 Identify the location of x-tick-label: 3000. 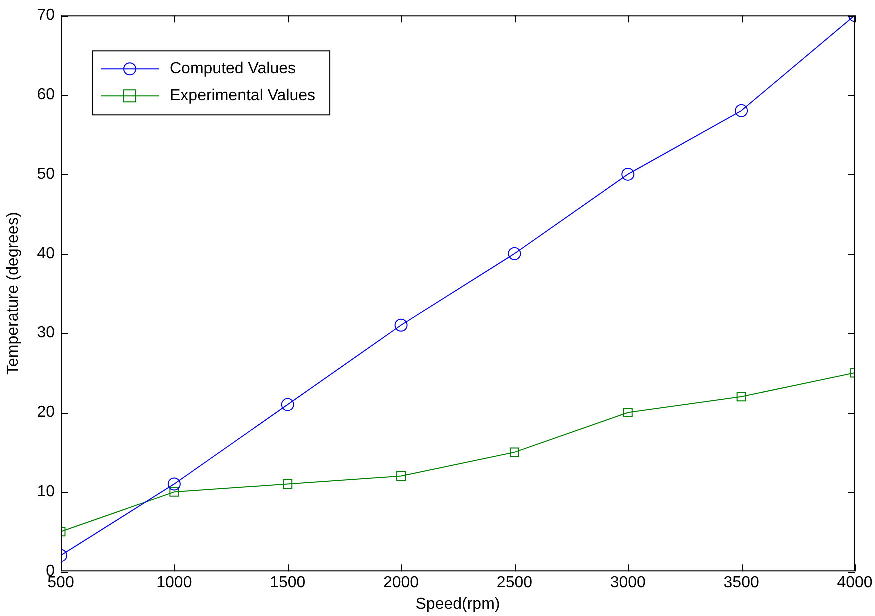
(628, 583).